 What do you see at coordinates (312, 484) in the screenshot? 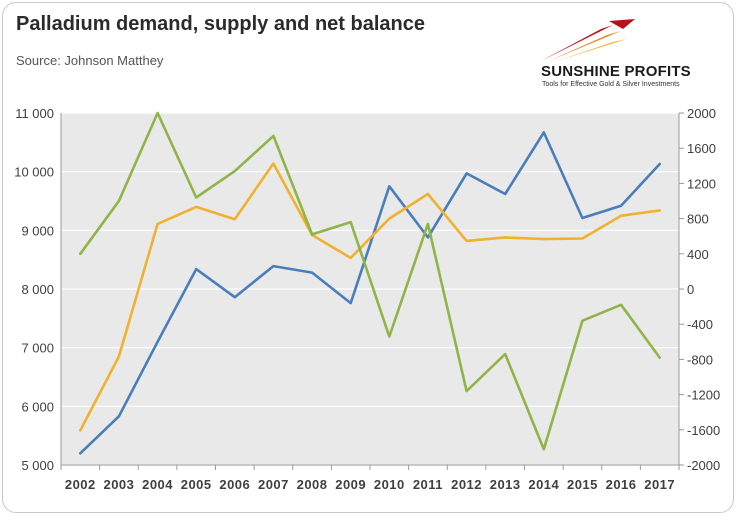
I see `x-tick-label: 2008` at bounding box center [312, 484].